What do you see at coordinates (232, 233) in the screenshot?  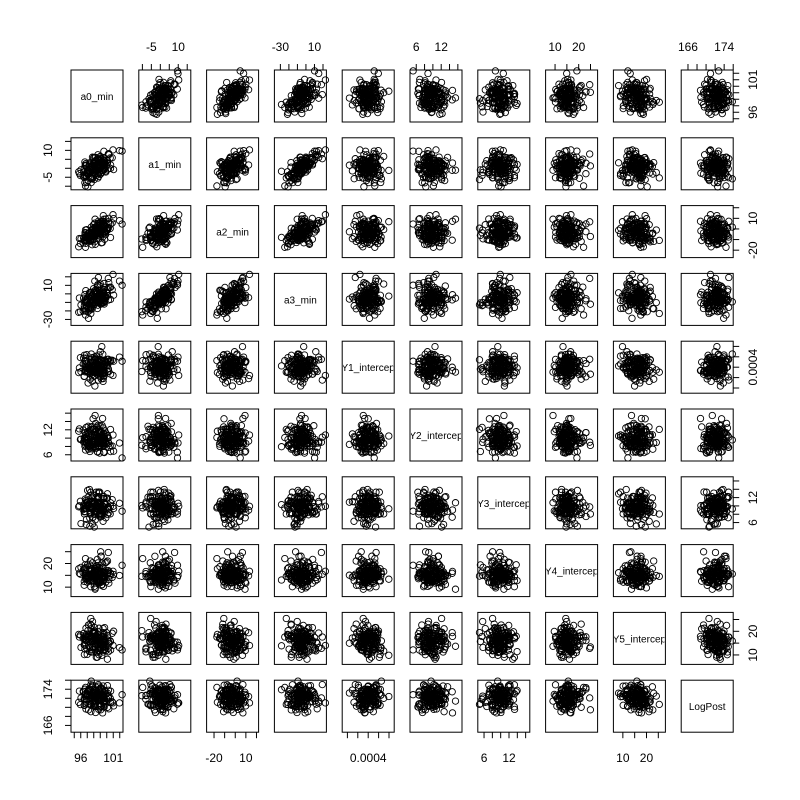 I see `diagonal-label: a2_min` at bounding box center [232, 233].